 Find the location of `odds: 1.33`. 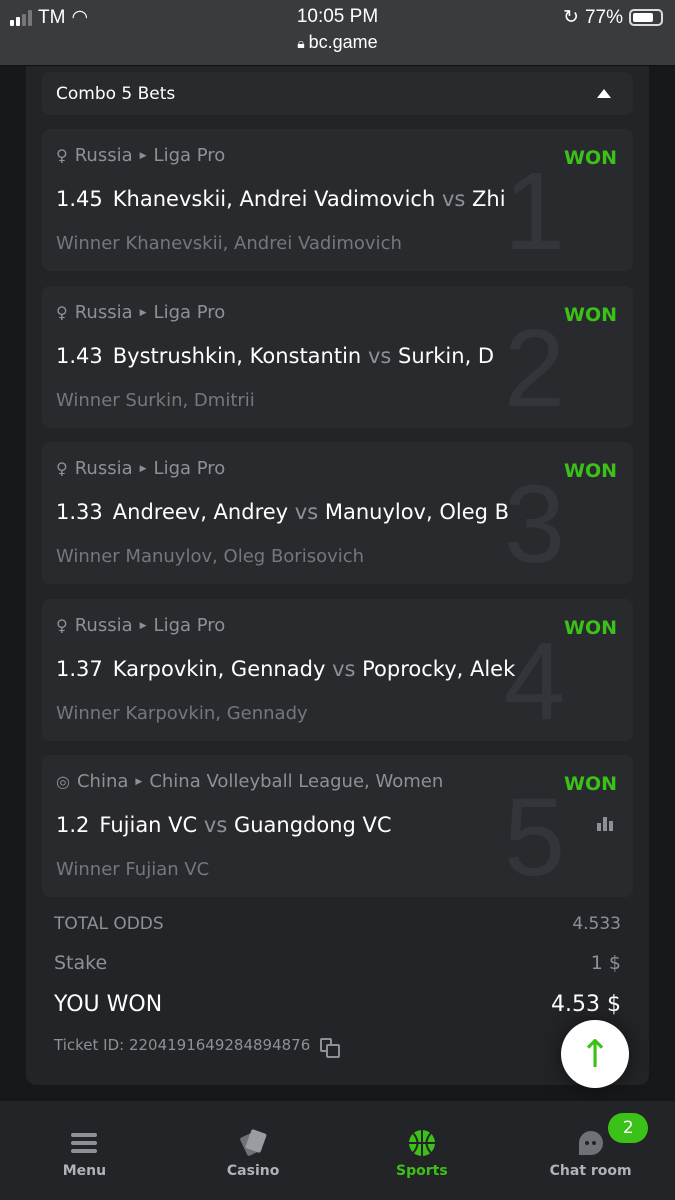

odds: 1.33 is located at coordinates (79, 512).